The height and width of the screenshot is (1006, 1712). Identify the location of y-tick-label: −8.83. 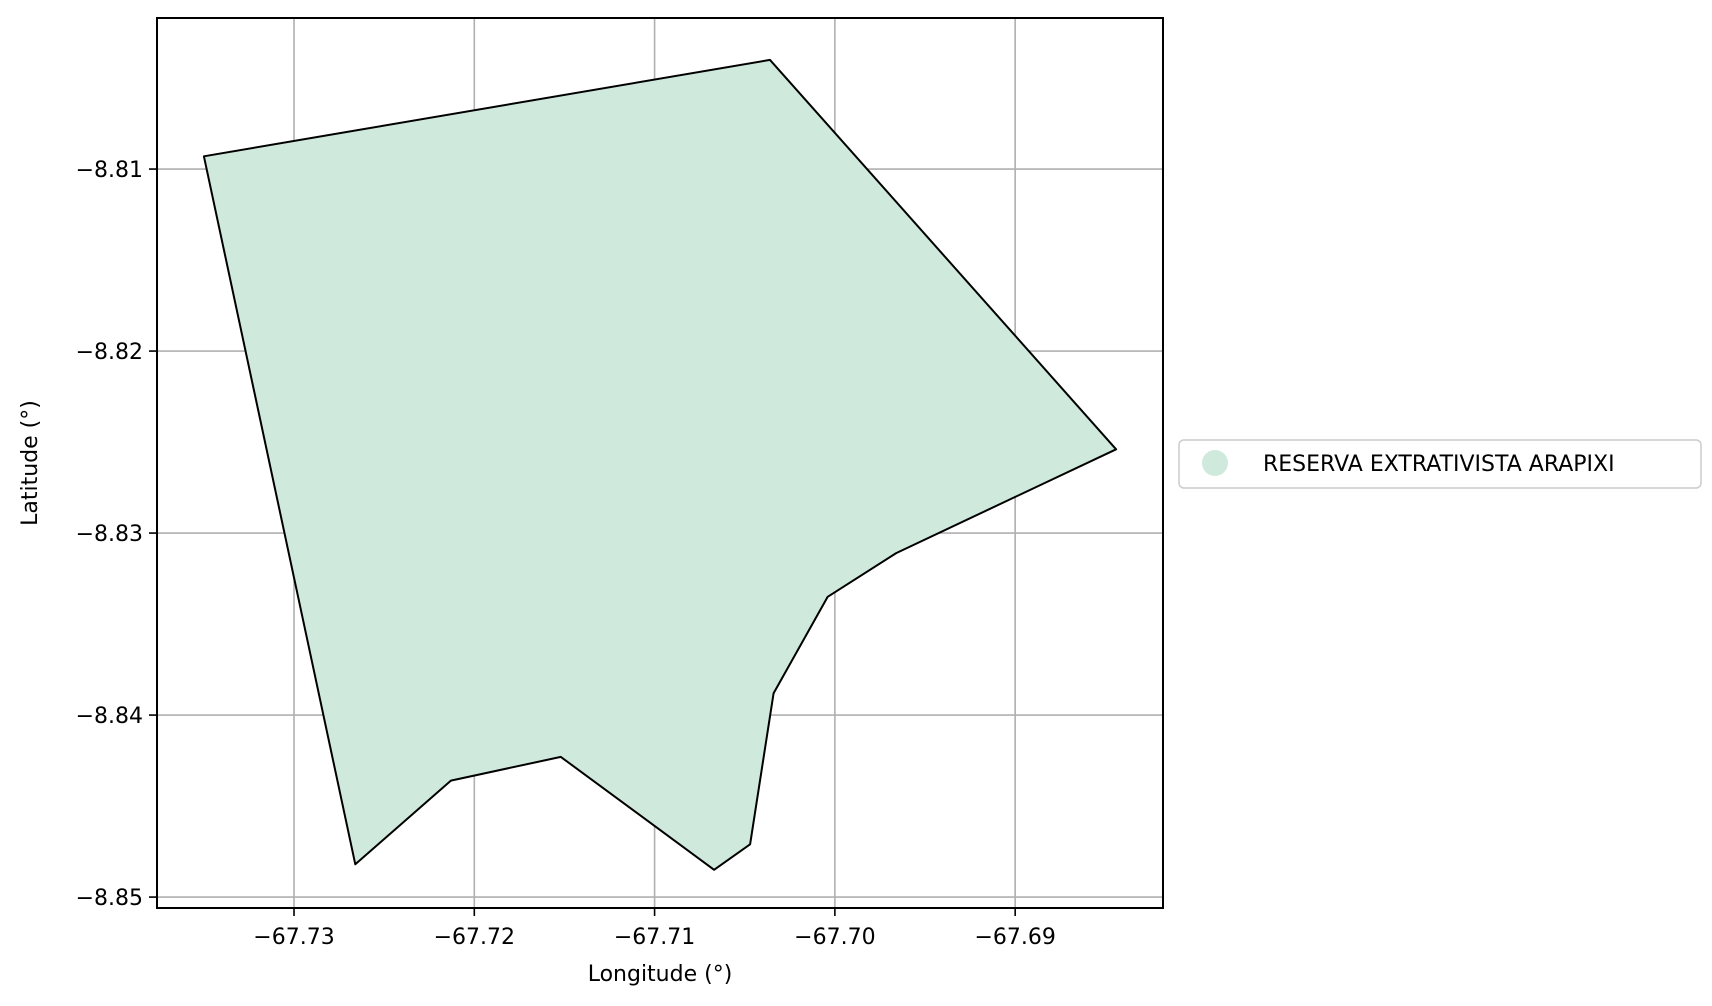
(109, 534).